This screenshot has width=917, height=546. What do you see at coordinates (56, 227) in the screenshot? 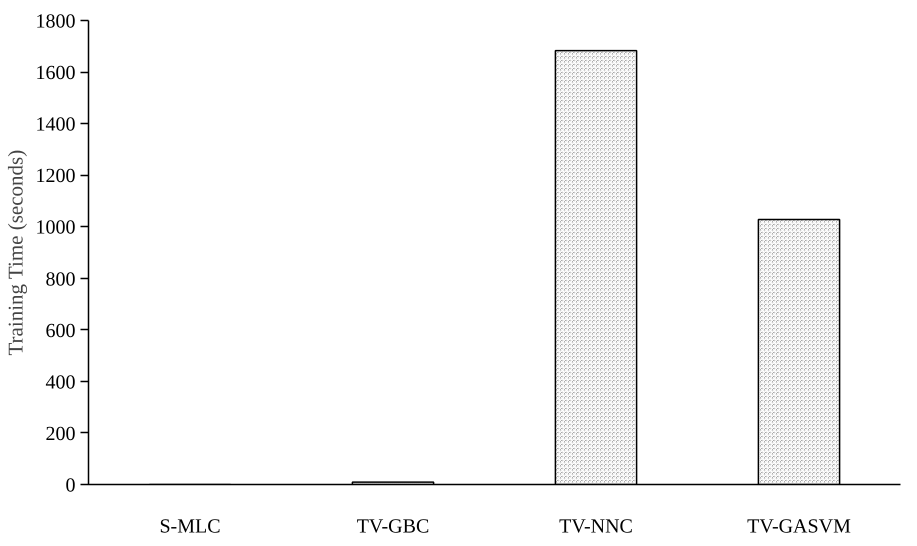
I see `y-tick-label: 1000` at bounding box center [56, 227].